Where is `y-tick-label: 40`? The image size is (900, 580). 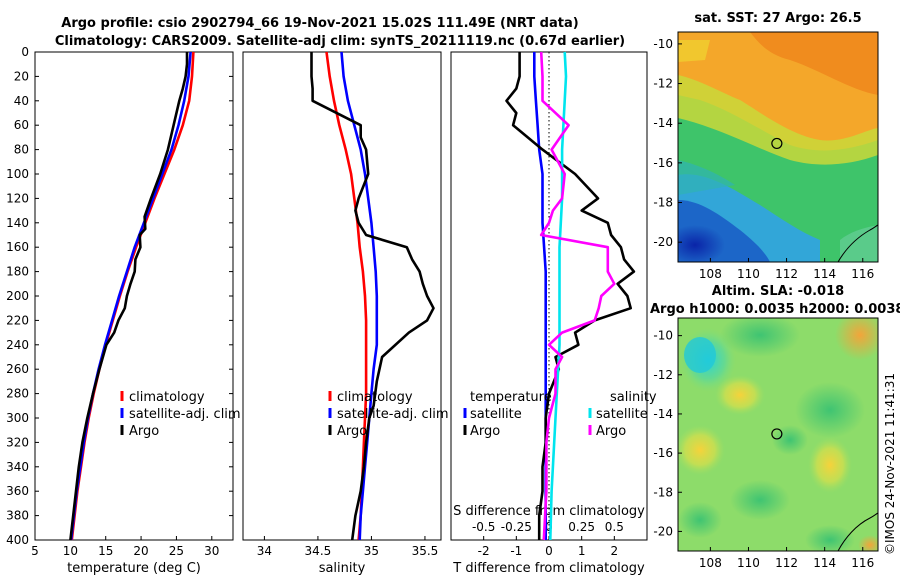
y-tick-label: 40 is located at coordinates (21, 101).